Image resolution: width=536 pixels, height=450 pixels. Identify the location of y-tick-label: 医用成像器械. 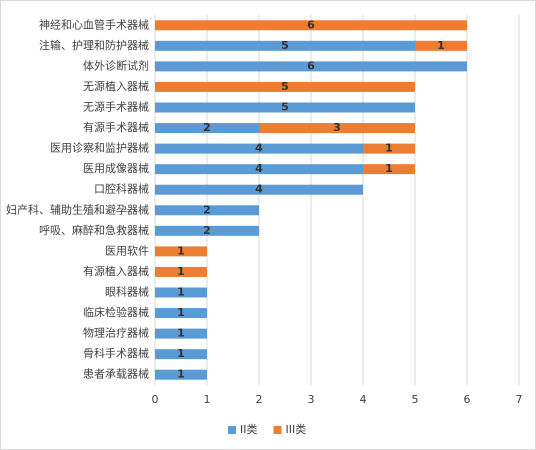
(116, 168).